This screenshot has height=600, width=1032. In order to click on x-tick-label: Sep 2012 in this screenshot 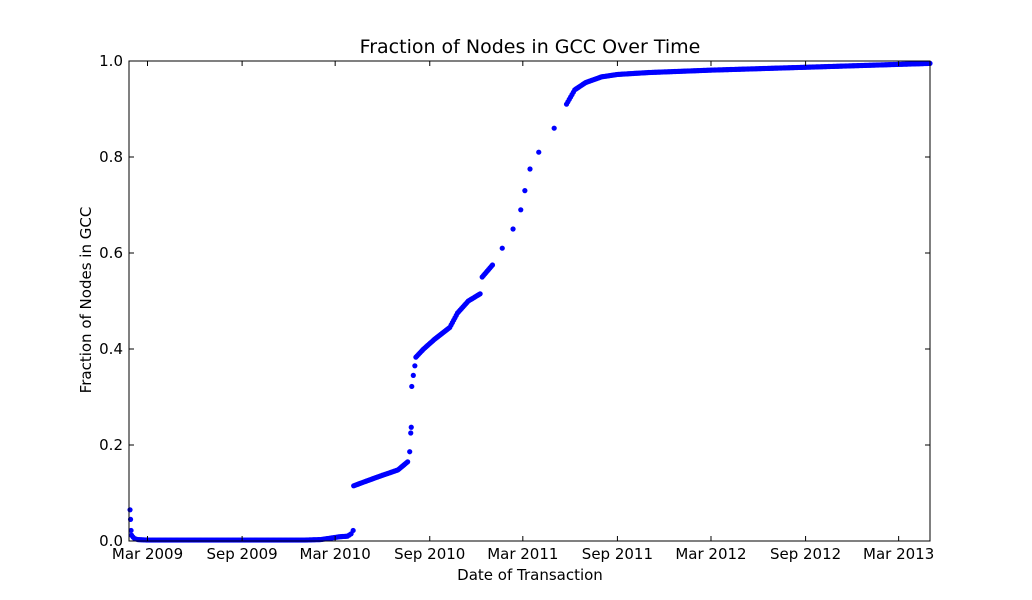, I will do `click(805, 554)`.